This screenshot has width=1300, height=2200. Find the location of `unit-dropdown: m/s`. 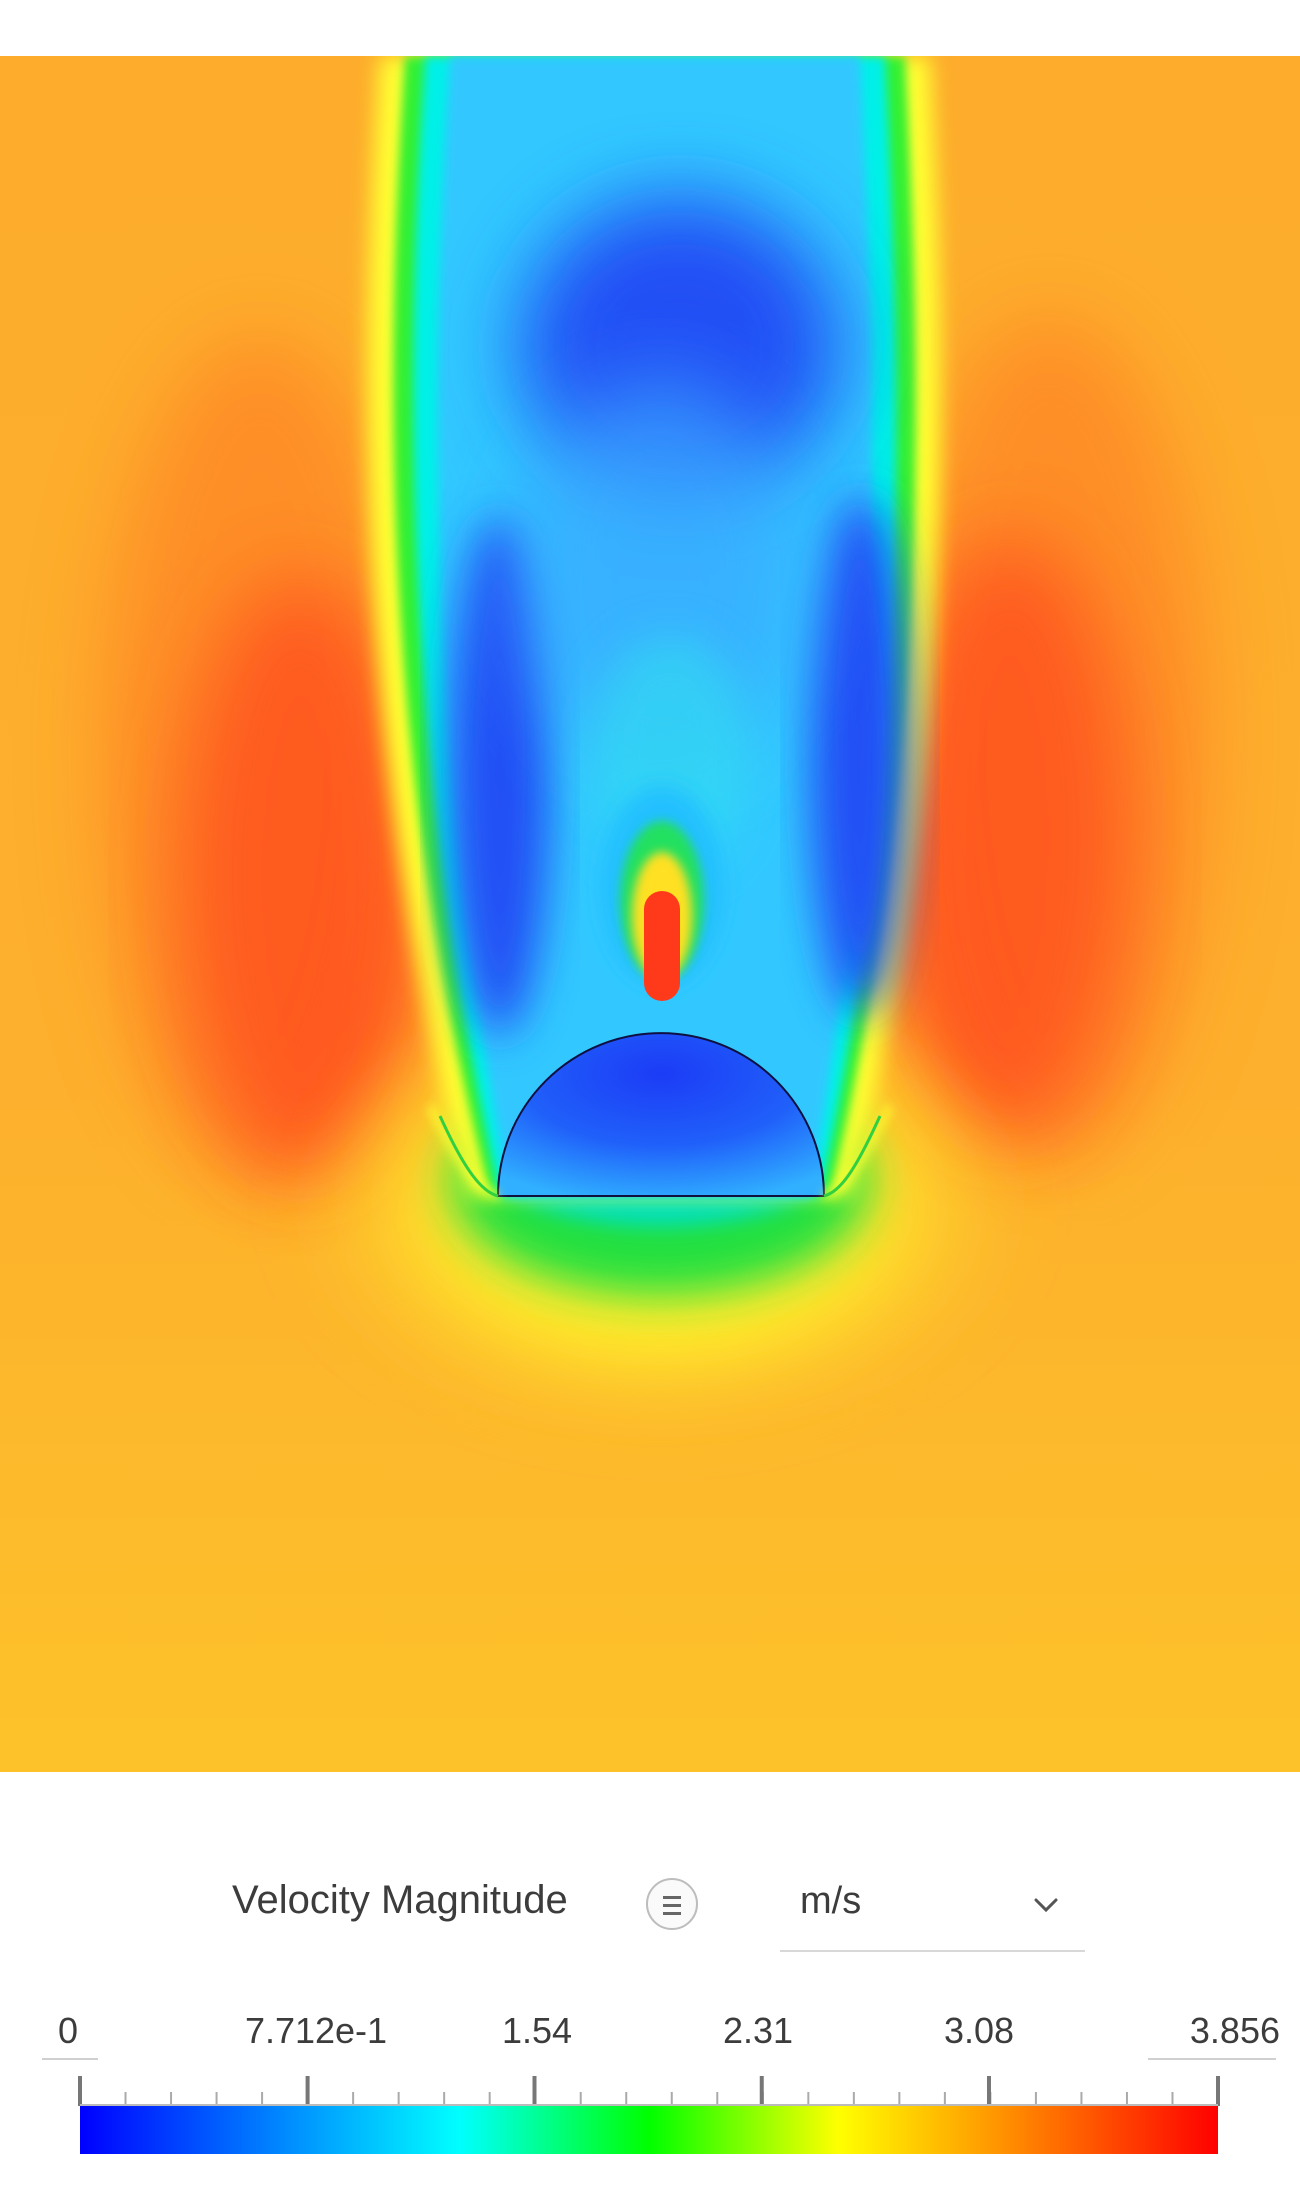

unit-dropdown: m/s is located at coordinates (932, 1907).